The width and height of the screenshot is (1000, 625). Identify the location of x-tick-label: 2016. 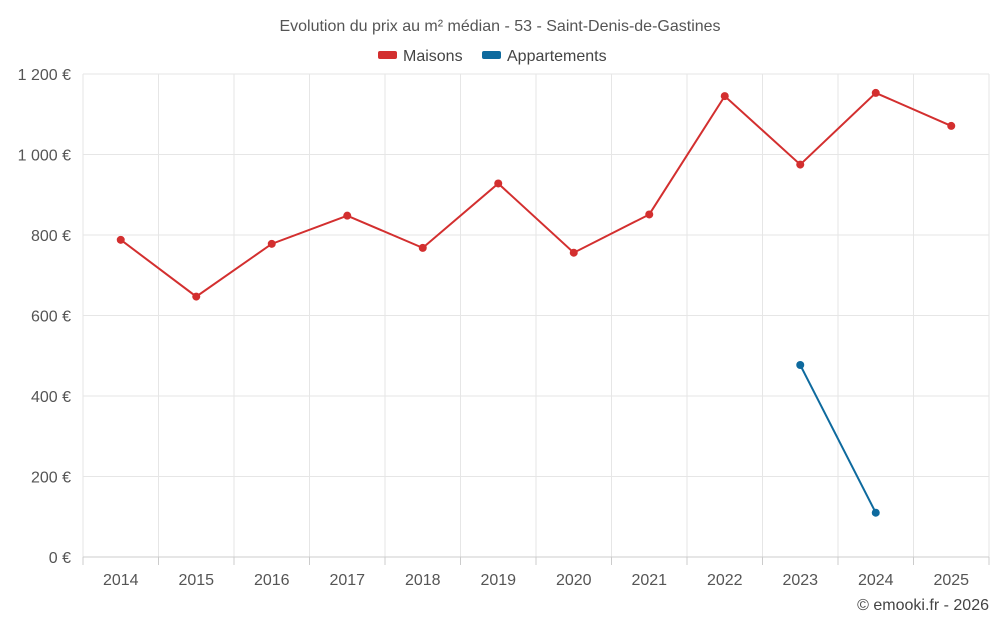
(272, 580).